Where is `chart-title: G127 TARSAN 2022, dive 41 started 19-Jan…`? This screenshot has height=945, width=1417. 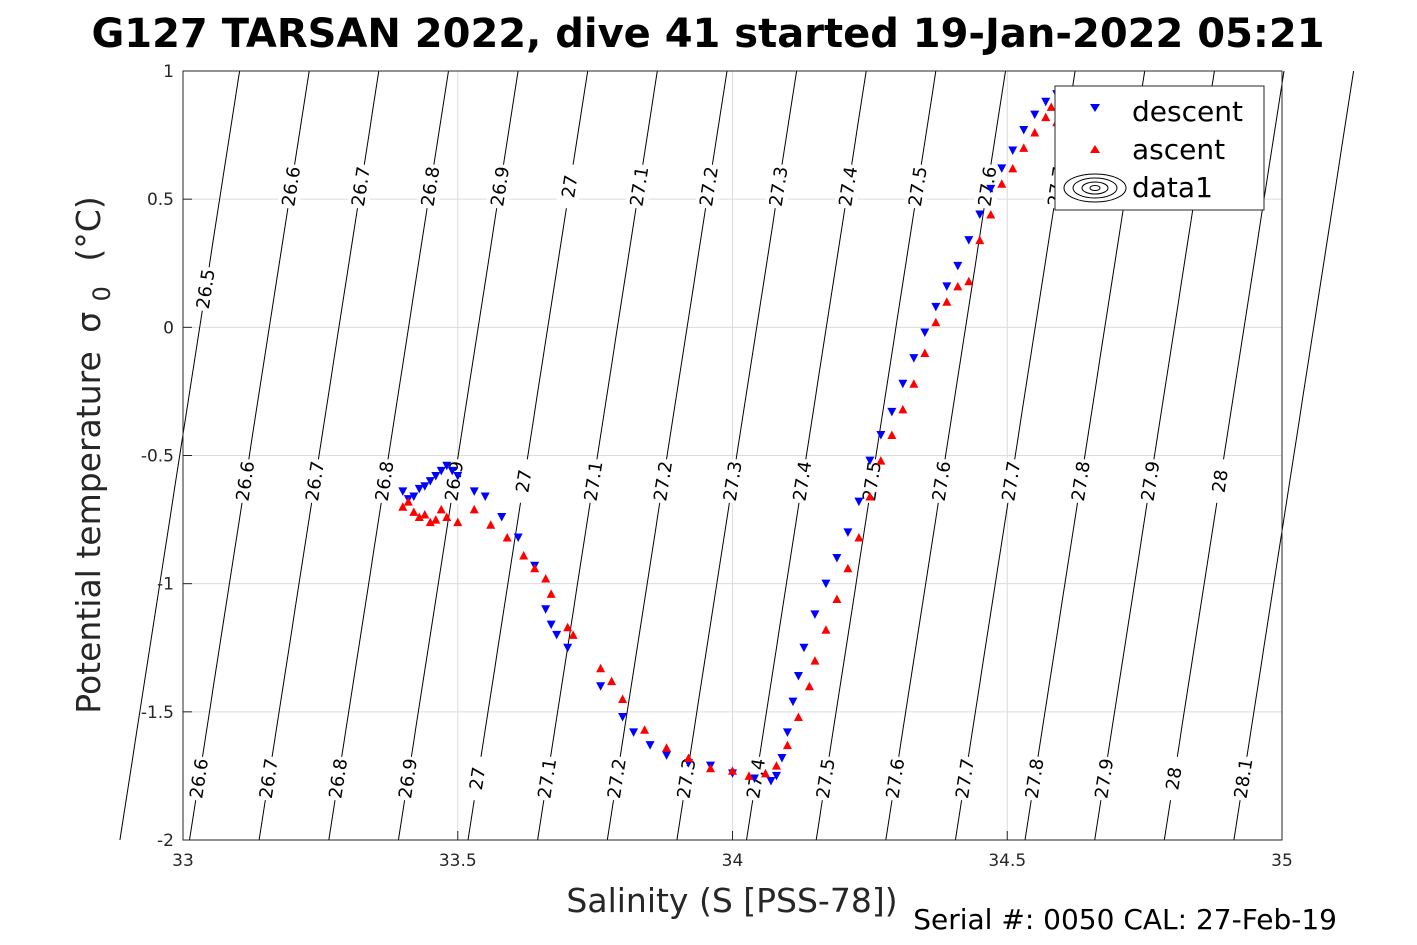
chart-title: G127 TARSAN 2022, dive 41 started 19-Jan… is located at coordinates (707, 34).